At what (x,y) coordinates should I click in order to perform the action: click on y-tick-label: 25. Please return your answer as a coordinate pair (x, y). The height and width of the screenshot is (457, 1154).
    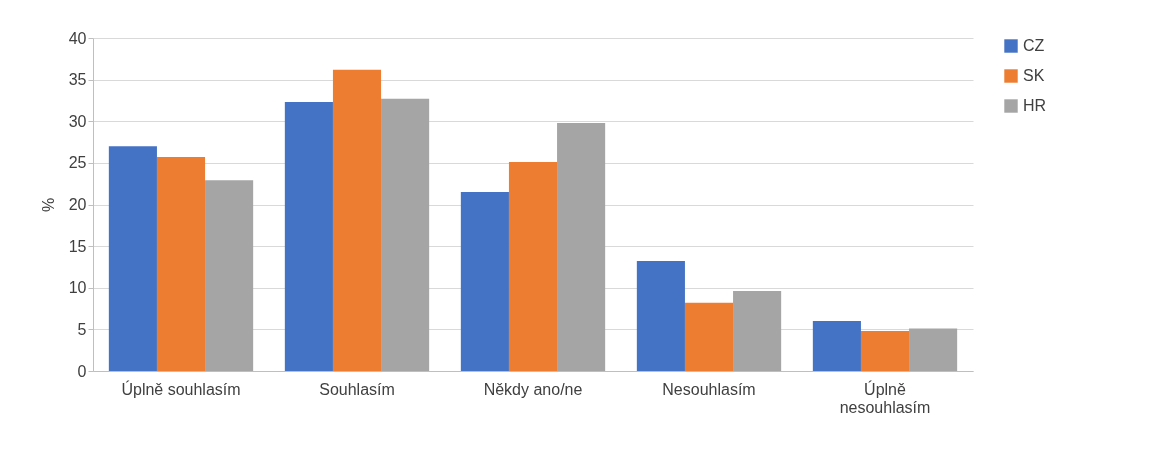
    Looking at the image, I should click on (77, 163).